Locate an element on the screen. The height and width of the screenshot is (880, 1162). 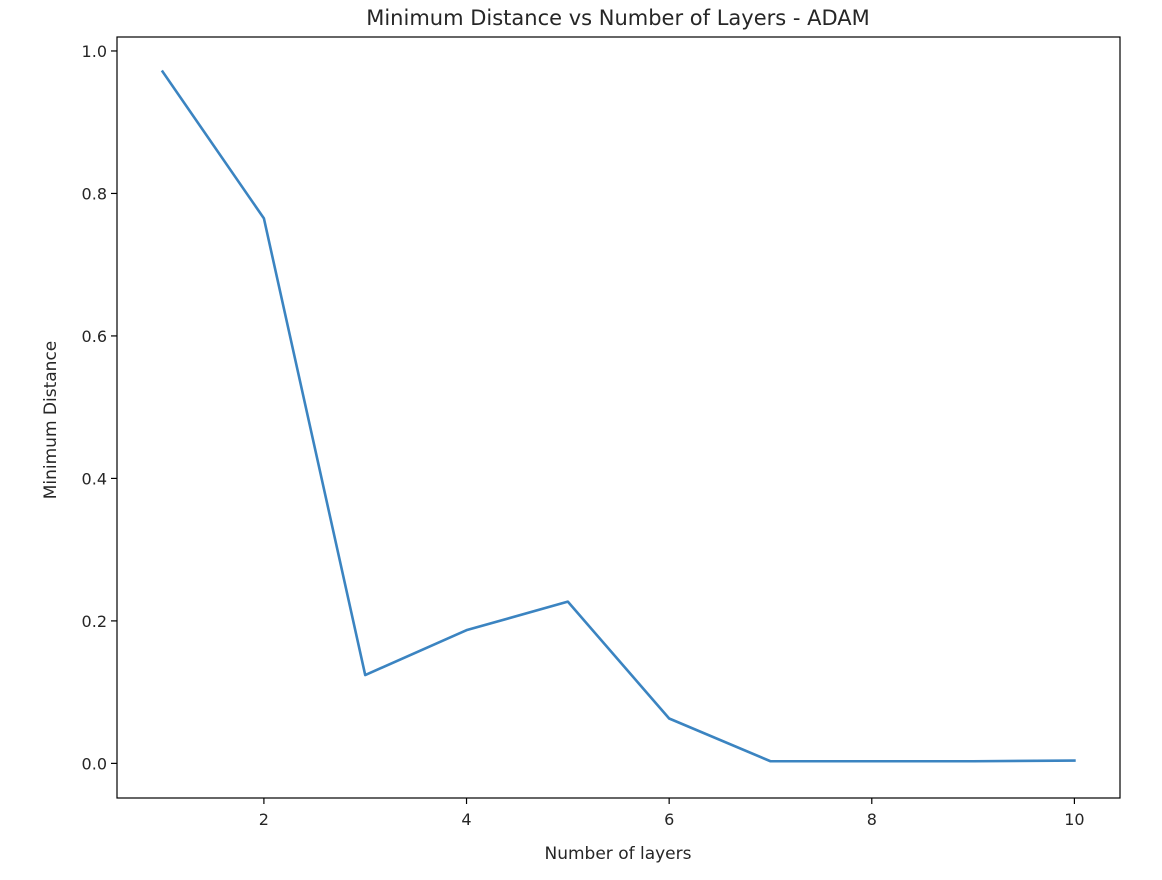
y-axis-label: Minimum Distance is located at coordinates (51, 420).